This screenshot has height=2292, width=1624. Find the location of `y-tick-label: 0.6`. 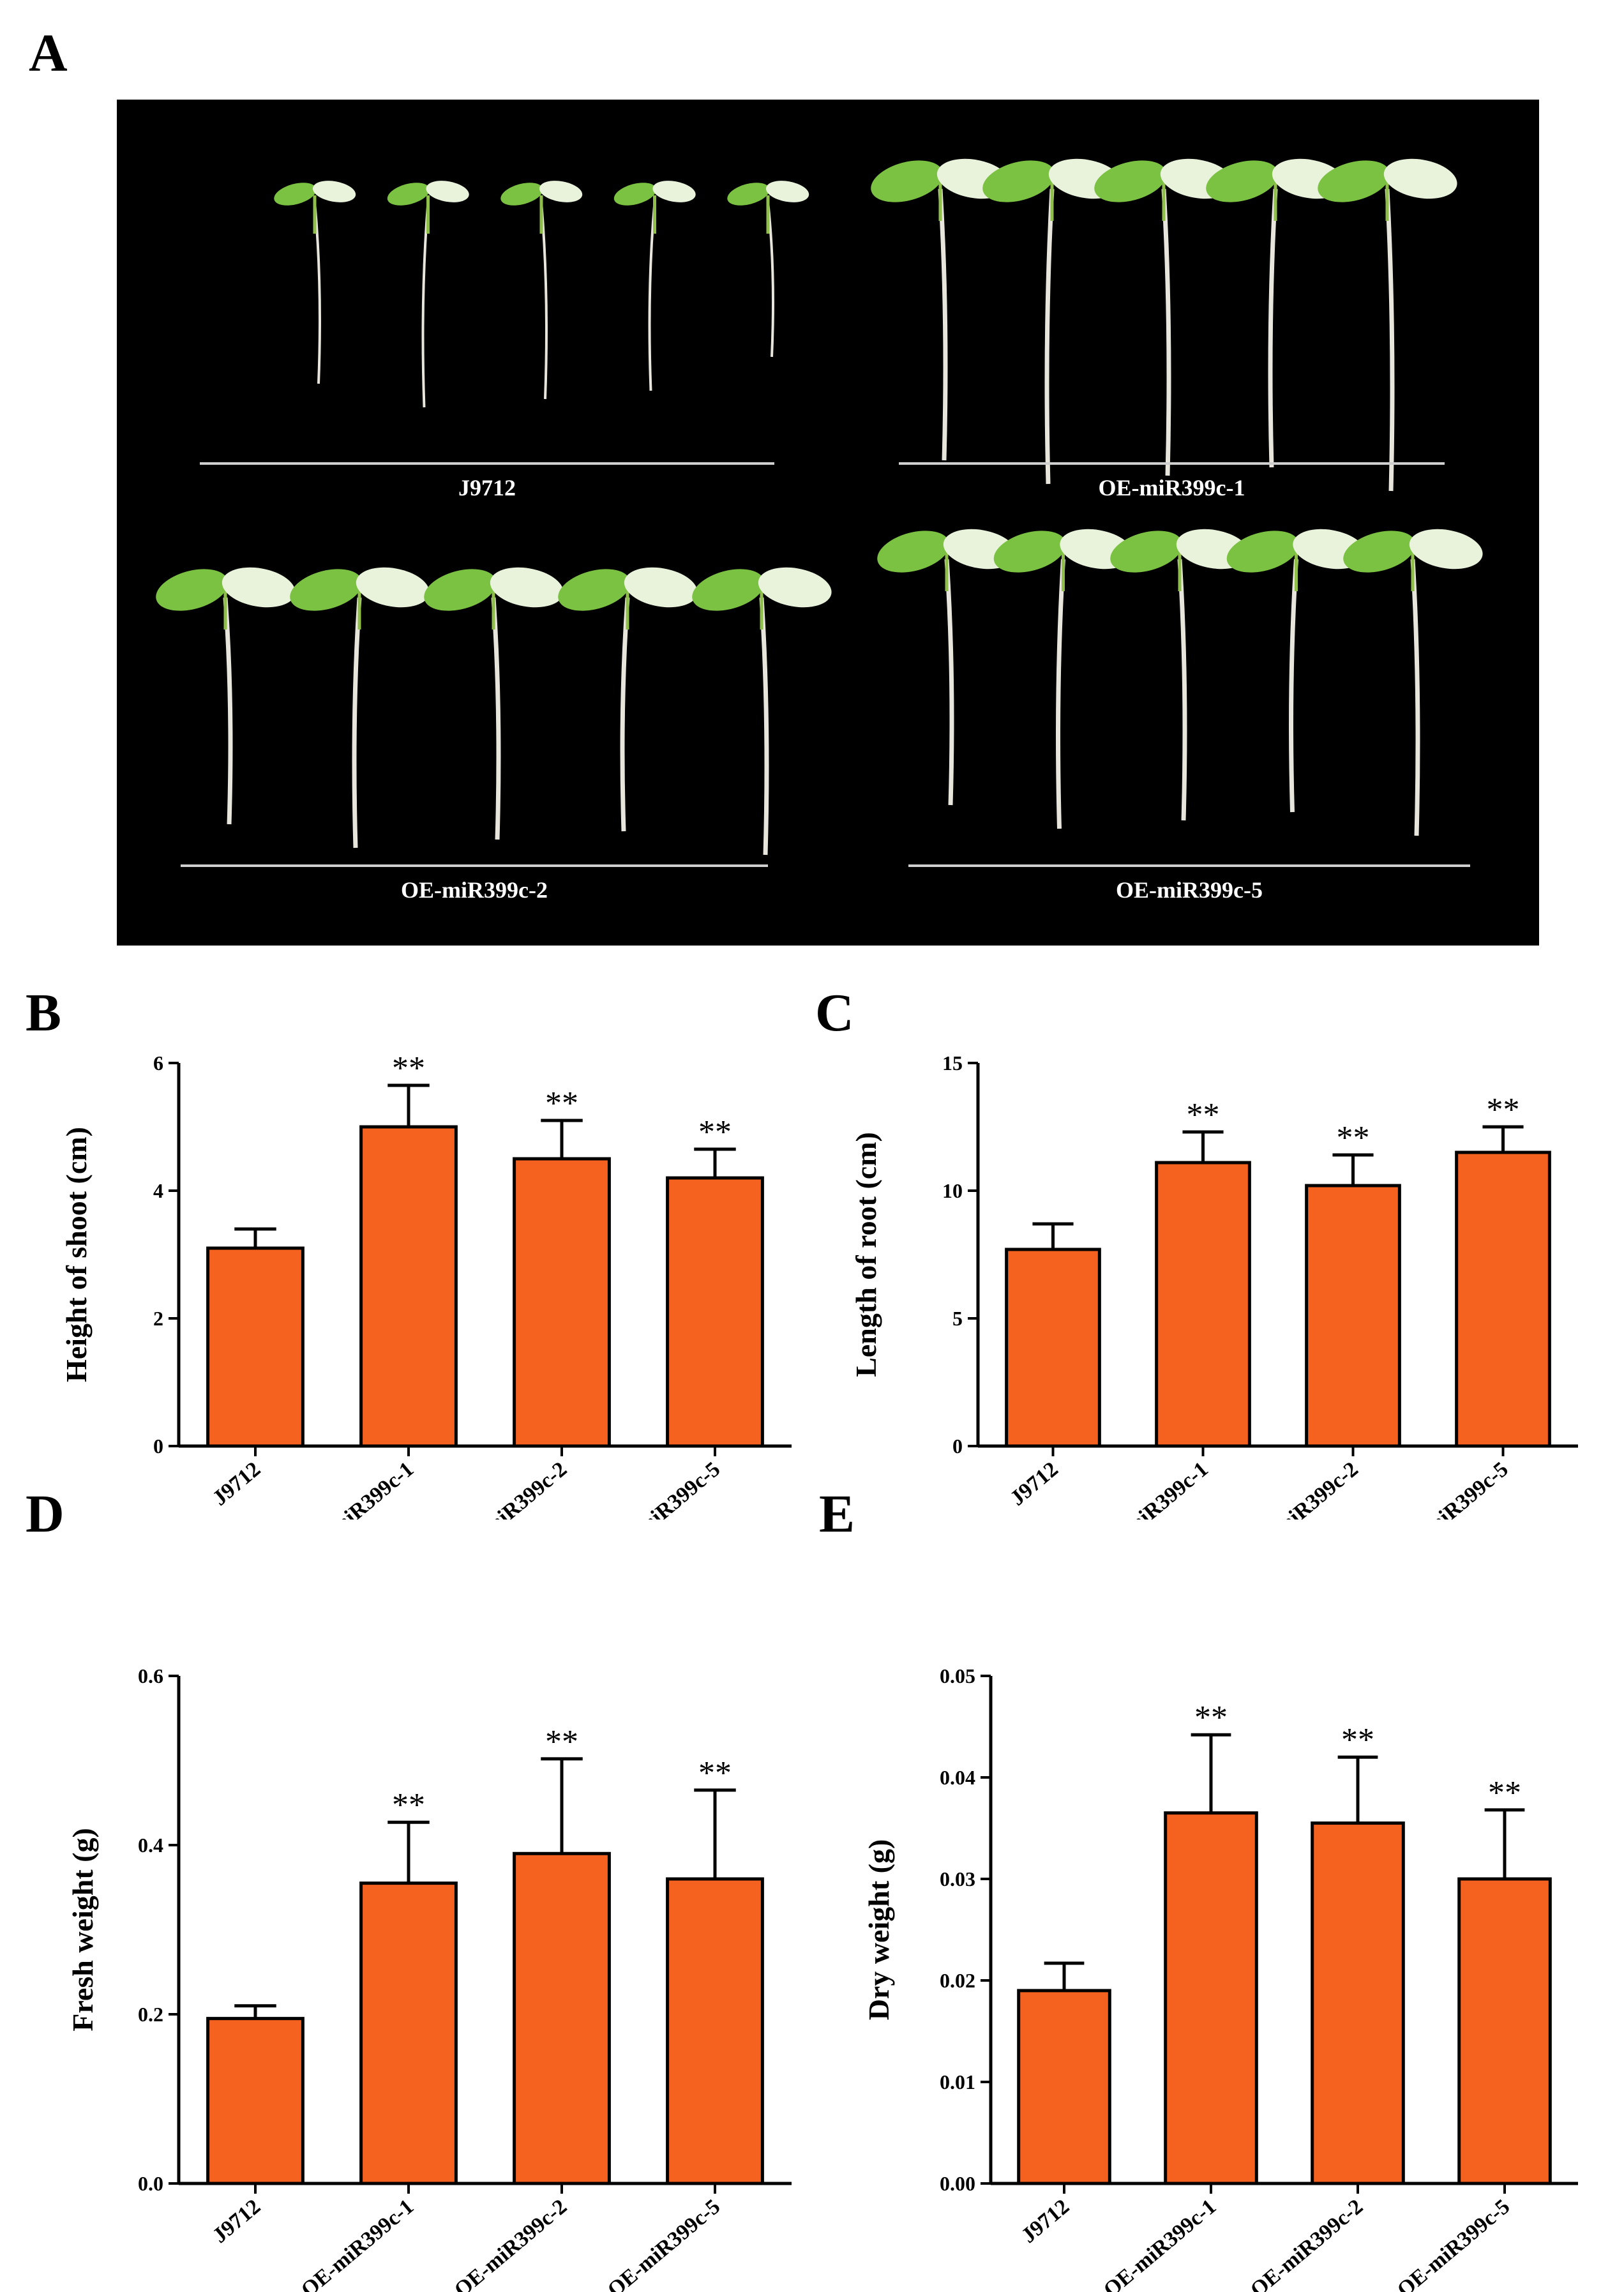

y-tick-label: 0.6 is located at coordinates (150, 1675).